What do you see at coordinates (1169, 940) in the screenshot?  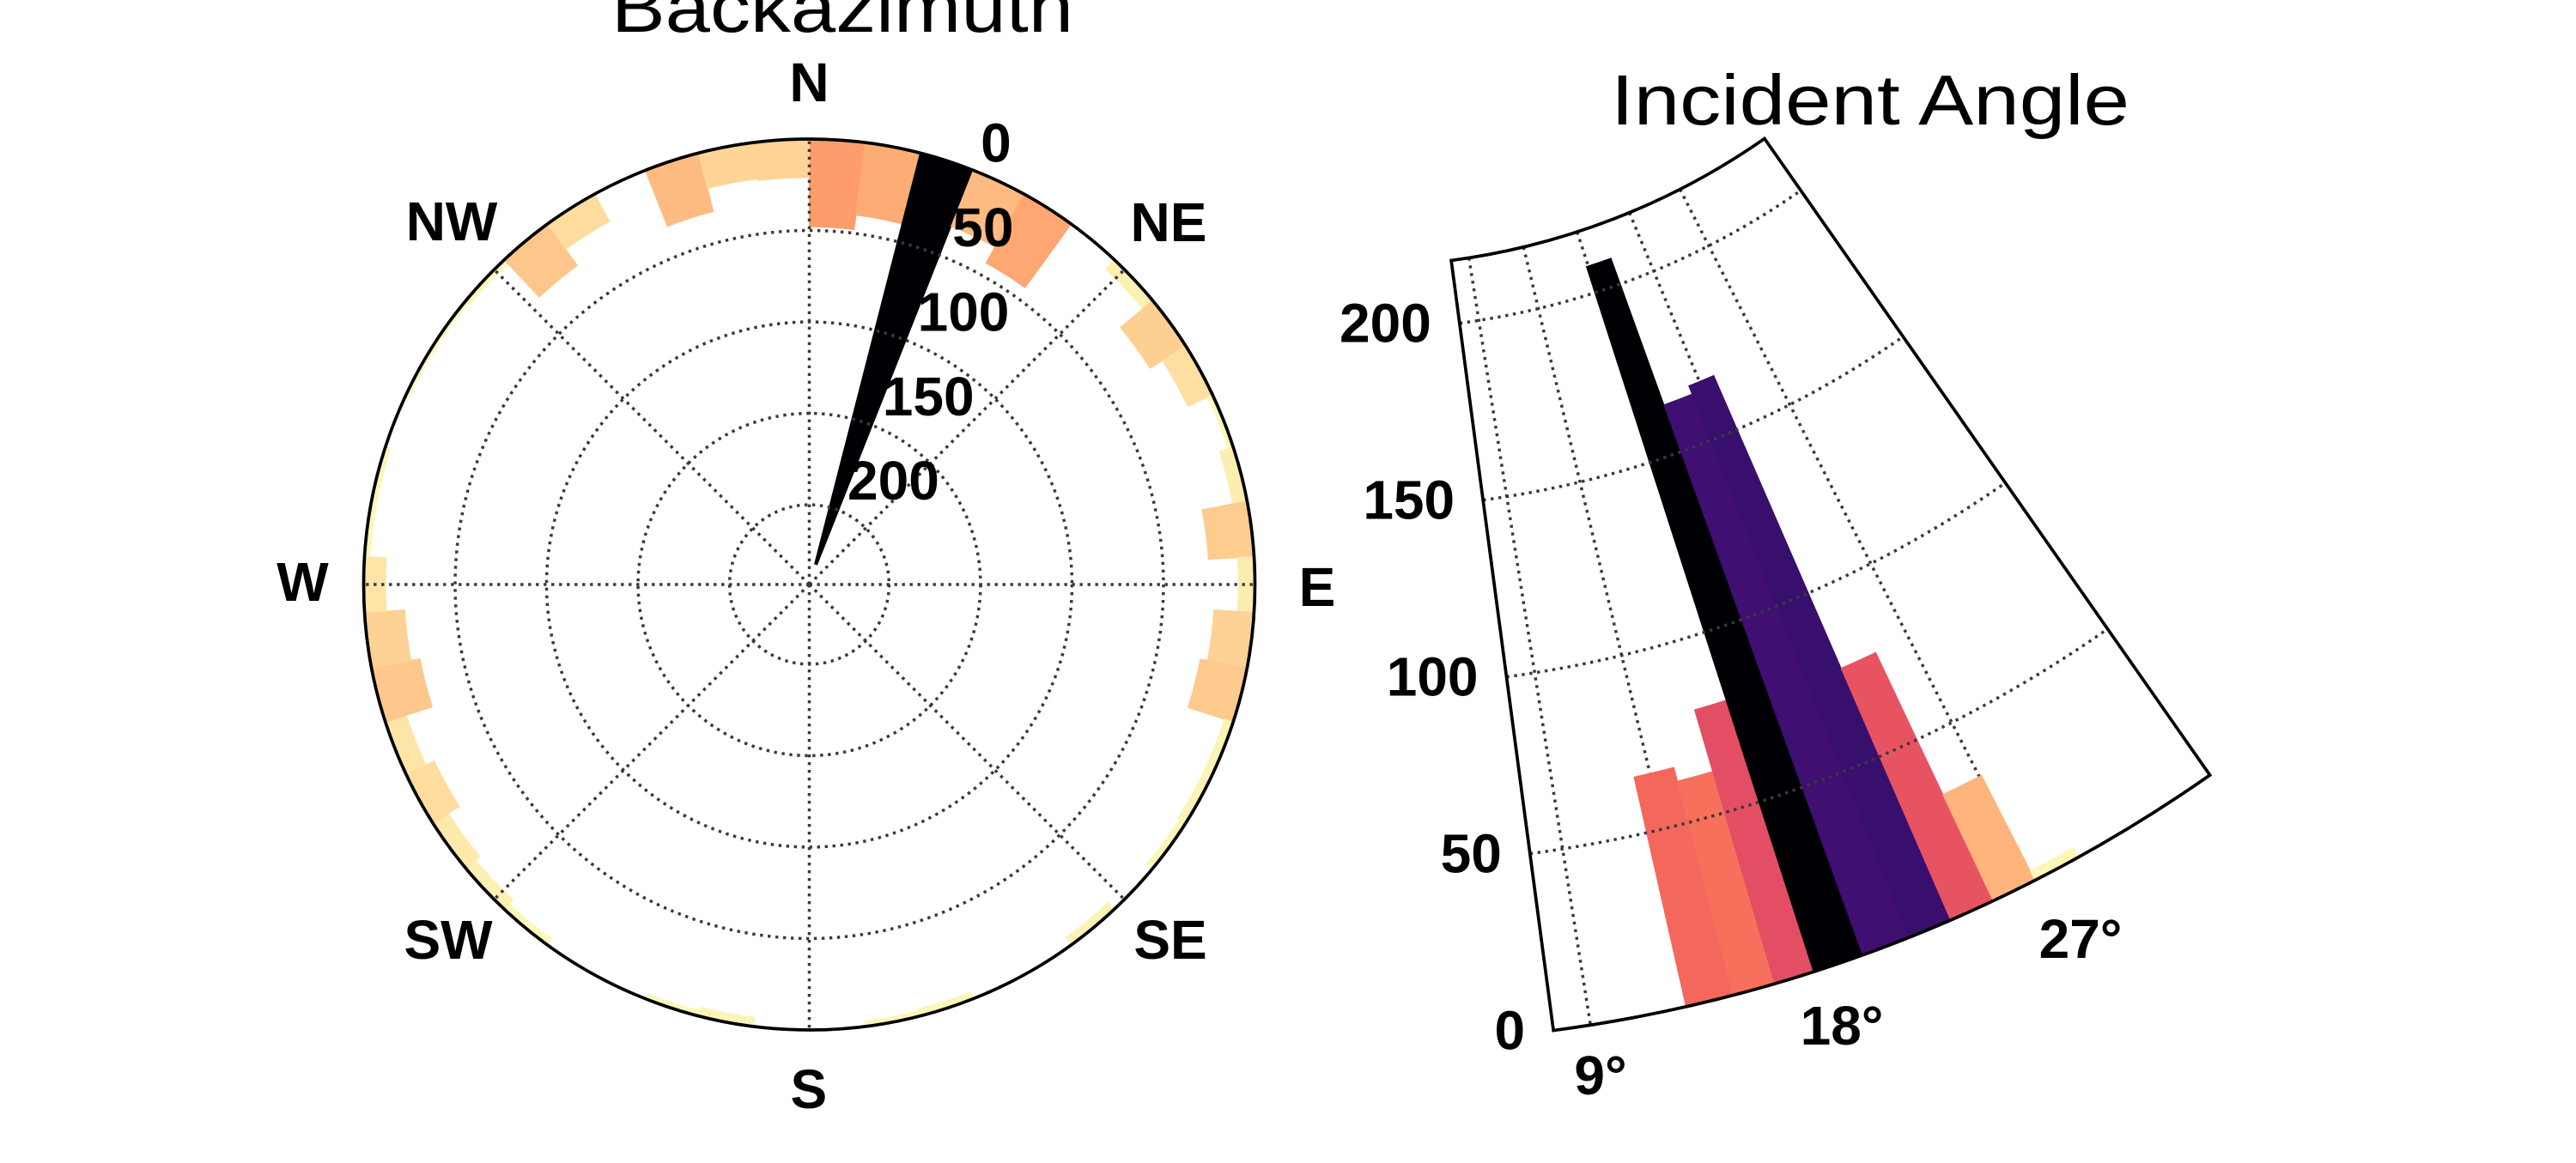 I see `svg-text: SE` at bounding box center [1169, 940].